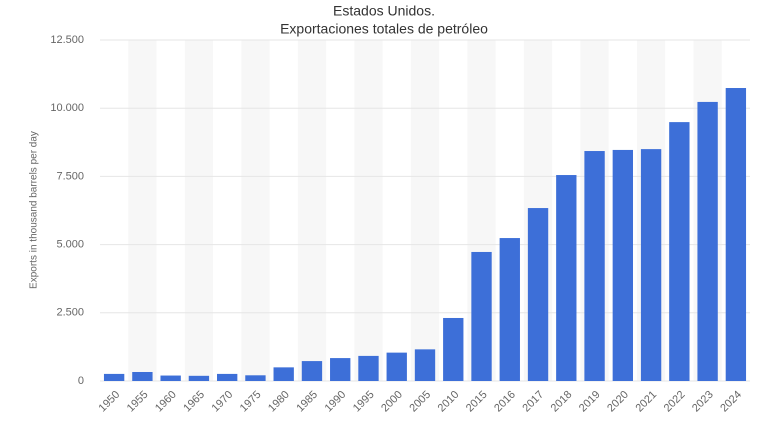 The image size is (768, 432). What do you see at coordinates (34, 210) in the screenshot?
I see `y-axis-label: Exports in thousand barrels per day` at bounding box center [34, 210].